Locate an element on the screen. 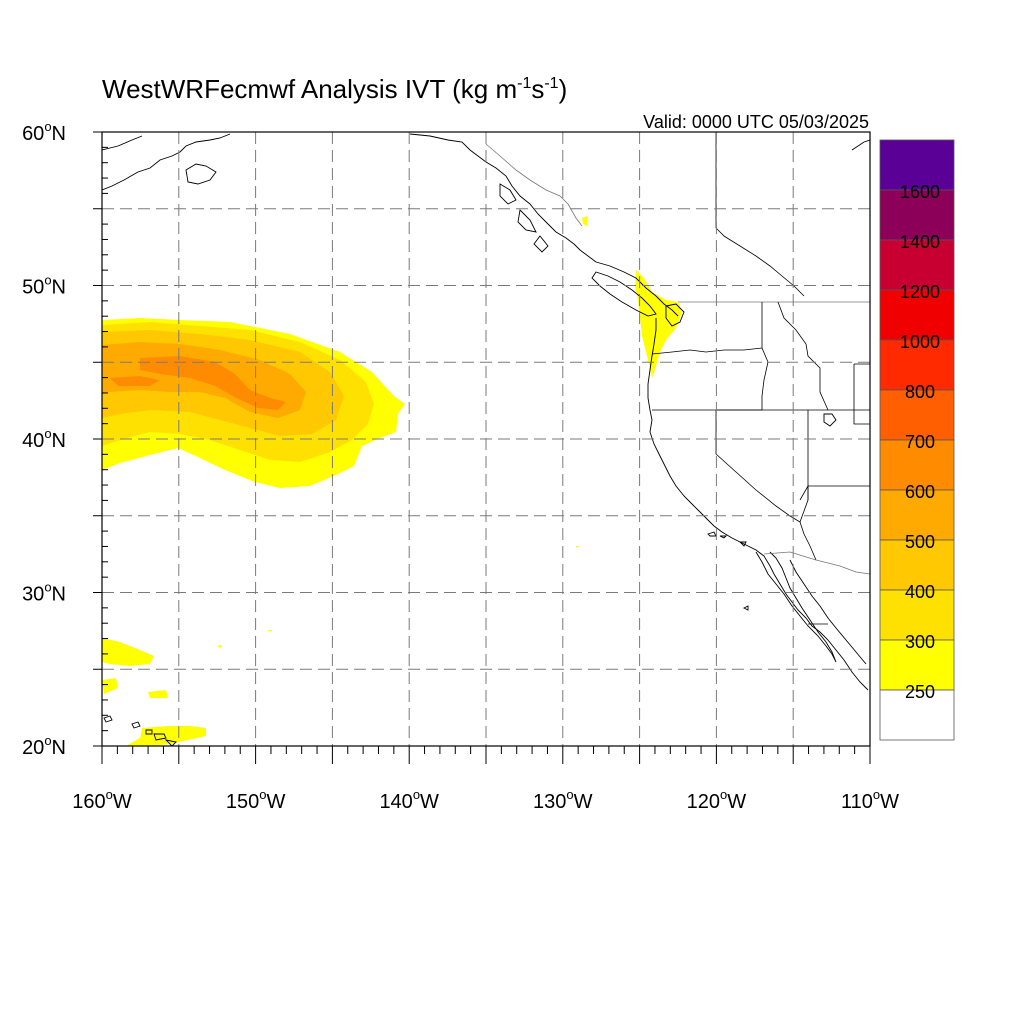 The width and height of the screenshot is (1024, 1024). colorbar-label-800: 800 is located at coordinates (920, 392).